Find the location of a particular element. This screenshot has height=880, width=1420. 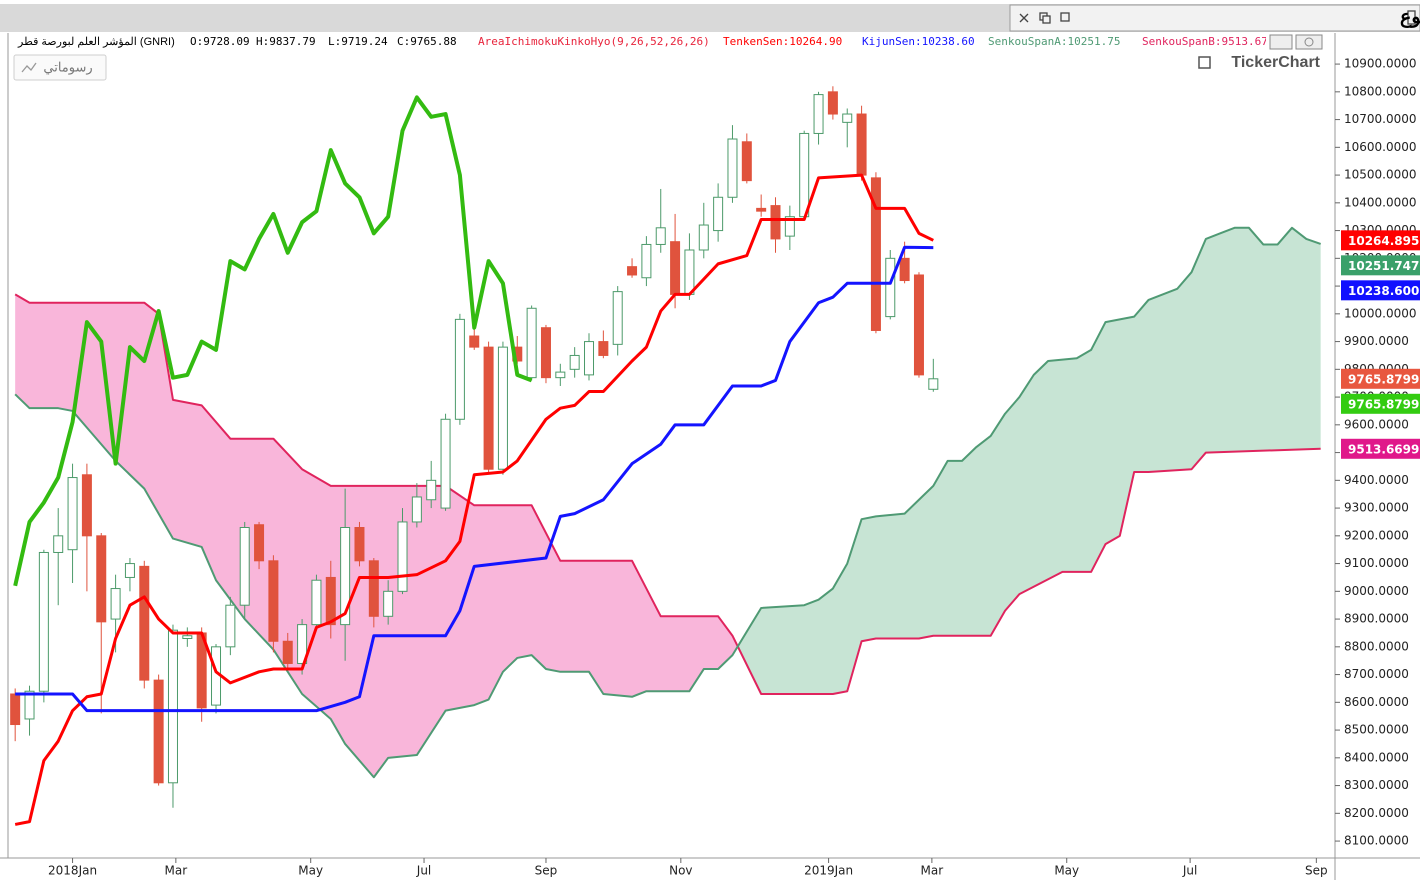

drawings-button: رسوماتي is located at coordinates (60, 67).